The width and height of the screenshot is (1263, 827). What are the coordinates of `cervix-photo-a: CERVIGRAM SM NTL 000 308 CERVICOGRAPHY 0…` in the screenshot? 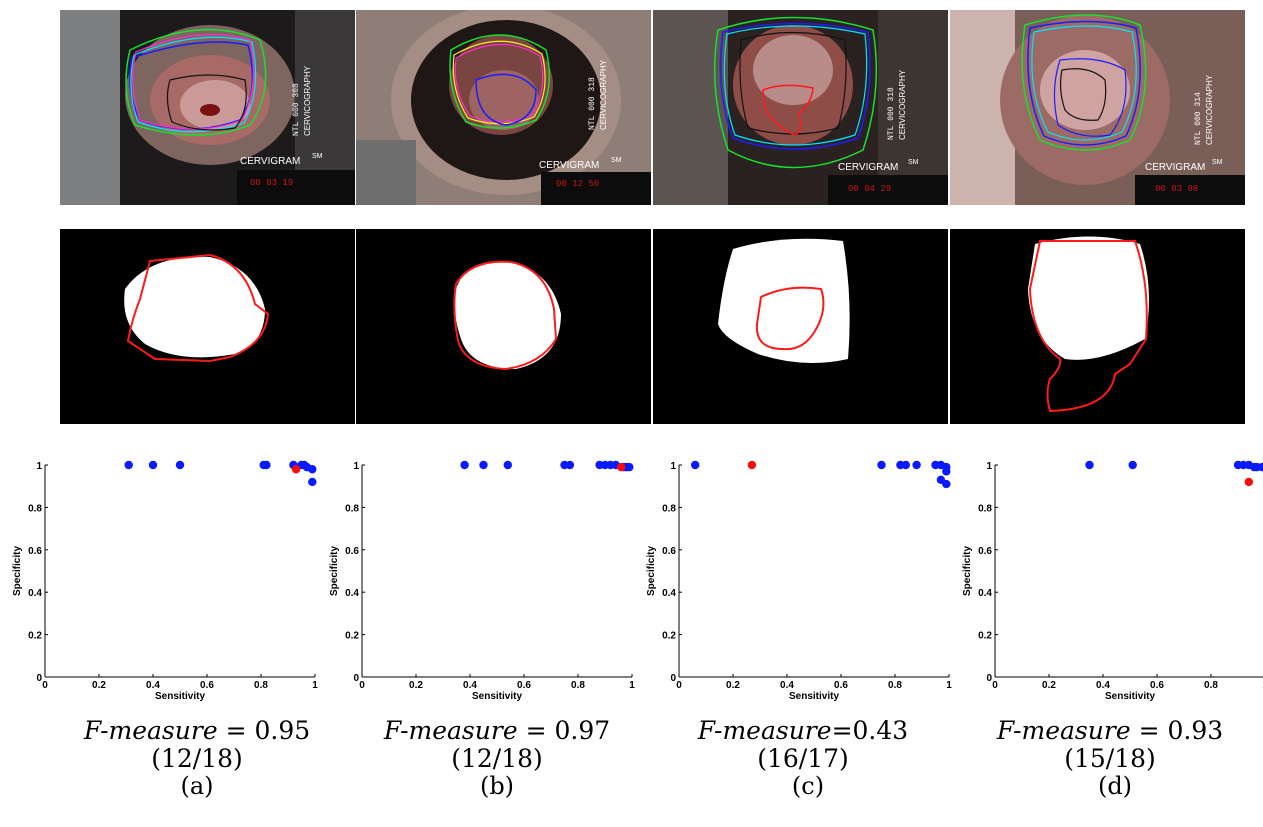 It's located at (207, 107).